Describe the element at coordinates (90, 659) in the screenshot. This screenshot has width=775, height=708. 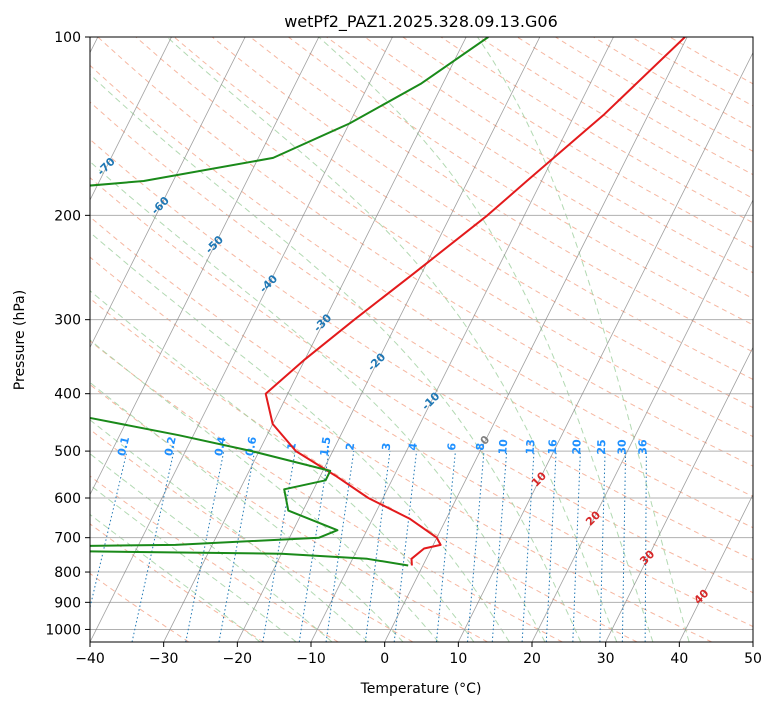
I see `x-tick-label: −40` at that location.